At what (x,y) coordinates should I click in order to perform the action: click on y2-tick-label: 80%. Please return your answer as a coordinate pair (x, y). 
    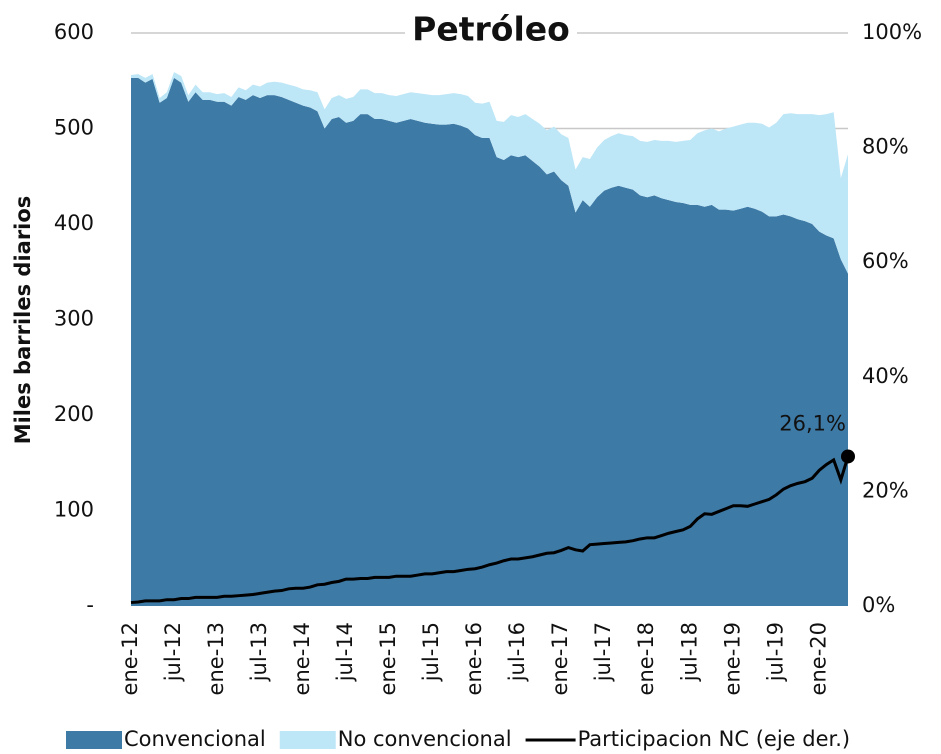
    Looking at the image, I should click on (885, 147).